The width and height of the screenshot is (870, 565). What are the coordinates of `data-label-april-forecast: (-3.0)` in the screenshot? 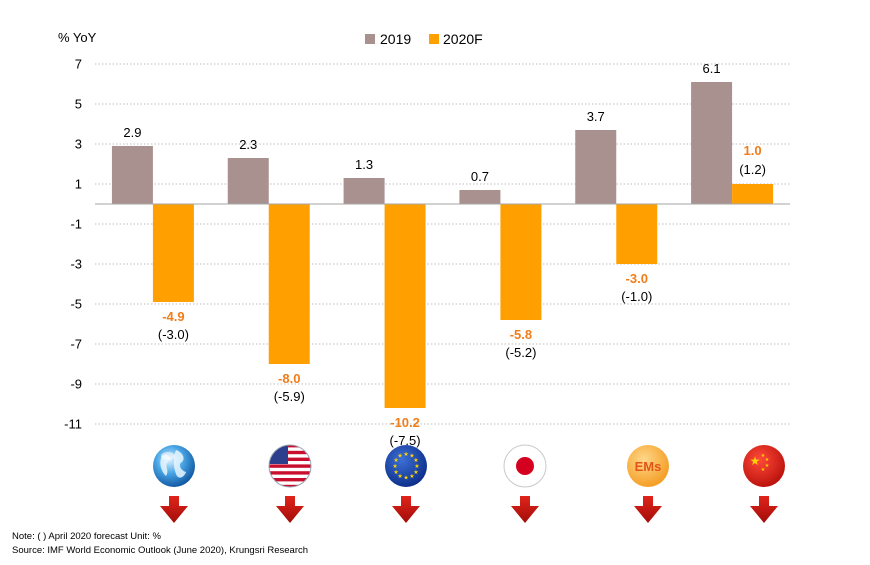 It's located at (173, 334).